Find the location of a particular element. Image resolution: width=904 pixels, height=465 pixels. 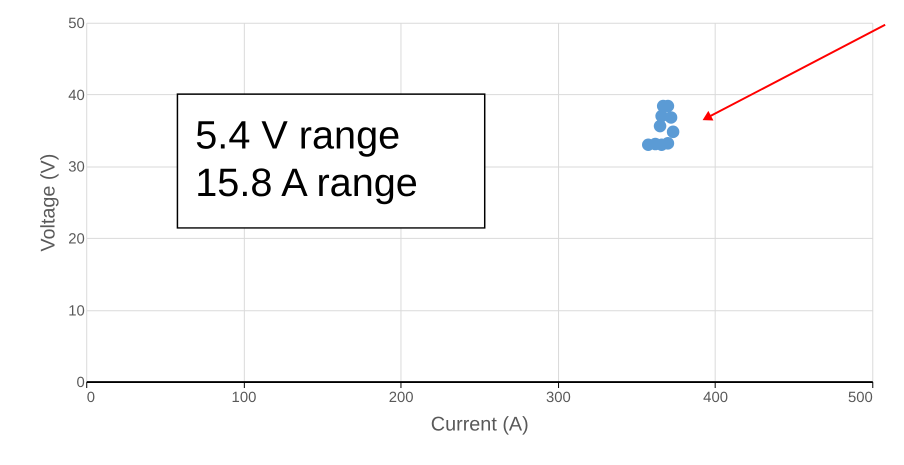

y-tick-label: 40 is located at coordinates (76, 96).